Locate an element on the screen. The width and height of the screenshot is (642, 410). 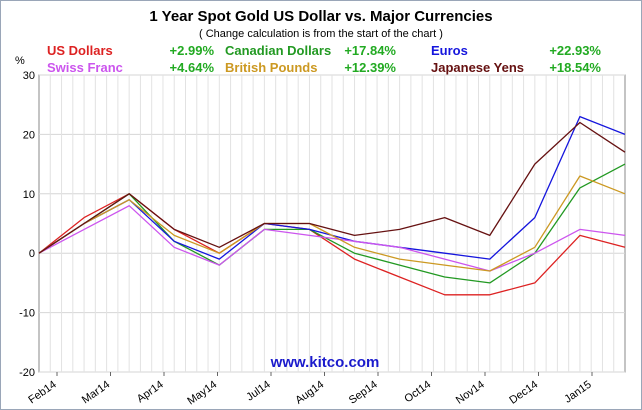
watermark: www.kitco.com is located at coordinates (325, 362).